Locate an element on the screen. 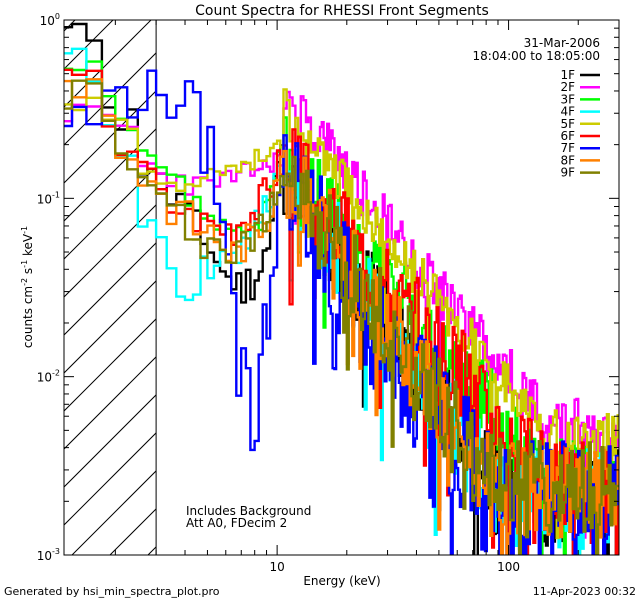 This screenshot has height=600, width=640. y-tick-label: 10⁻¹ is located at coordinates (48, 198).